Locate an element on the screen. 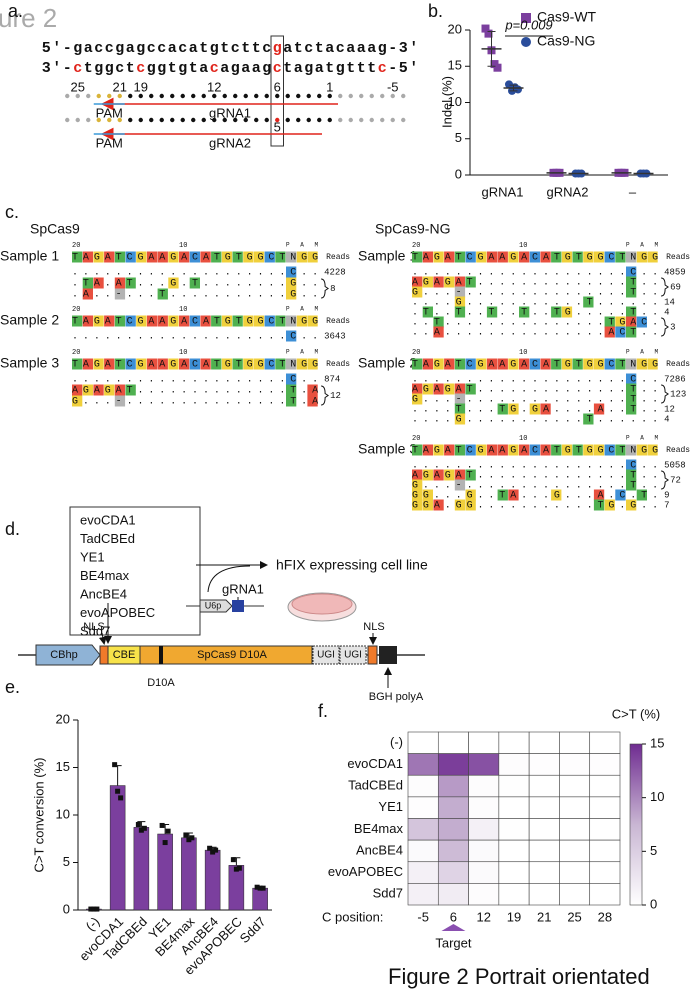 The image size is (696, 991). sample-name: Sample 3 is located at coordinates (387, 449).